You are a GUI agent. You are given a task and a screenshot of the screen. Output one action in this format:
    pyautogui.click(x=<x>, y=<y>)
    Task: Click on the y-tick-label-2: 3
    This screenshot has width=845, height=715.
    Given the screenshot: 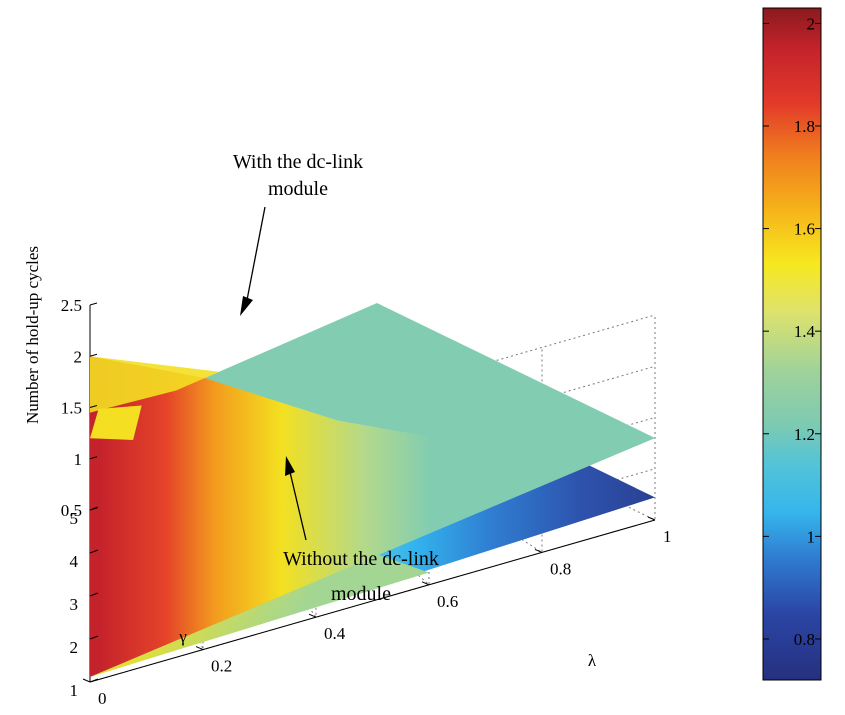 What is the action you would take?
    pyautogui.click(x=74, y=604)
    